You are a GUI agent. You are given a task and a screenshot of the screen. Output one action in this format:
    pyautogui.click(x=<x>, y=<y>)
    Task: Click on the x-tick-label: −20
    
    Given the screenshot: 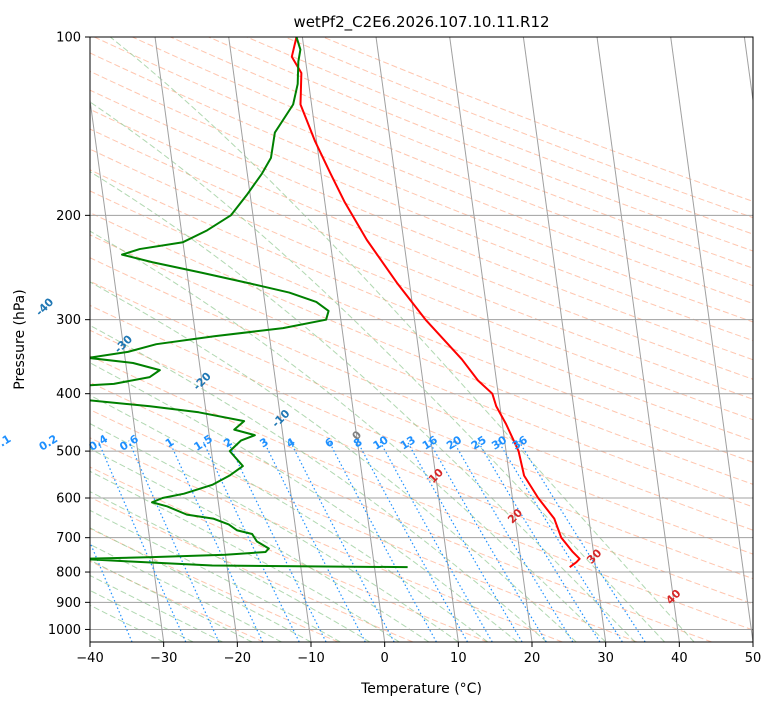 What is the action you would take?
    pyautogui.click(x=237, y=658)
    